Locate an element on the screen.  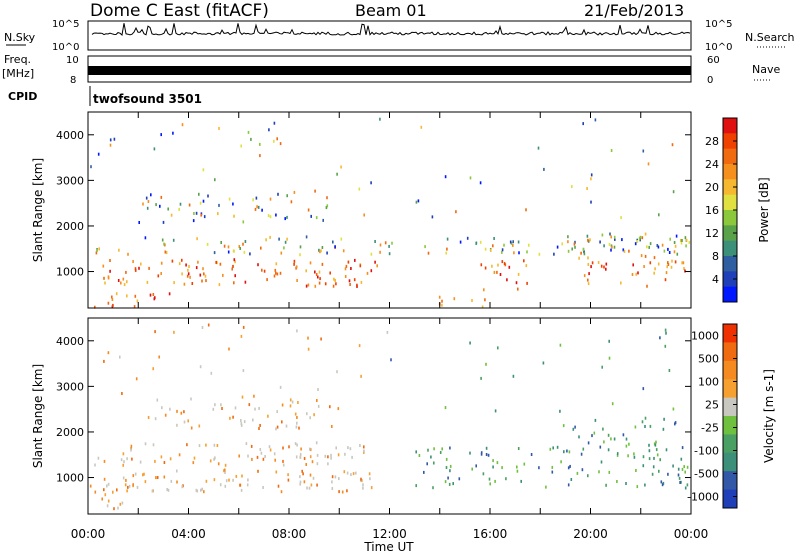
nave-tick-bottom: 0 is located at coordinates (710, 80).